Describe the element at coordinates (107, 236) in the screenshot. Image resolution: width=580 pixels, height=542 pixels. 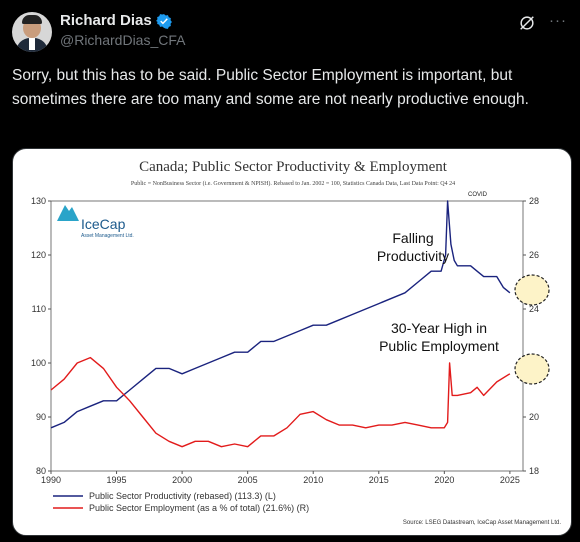
I see `logo-subtext: Asset Management Ltd.` at that location.